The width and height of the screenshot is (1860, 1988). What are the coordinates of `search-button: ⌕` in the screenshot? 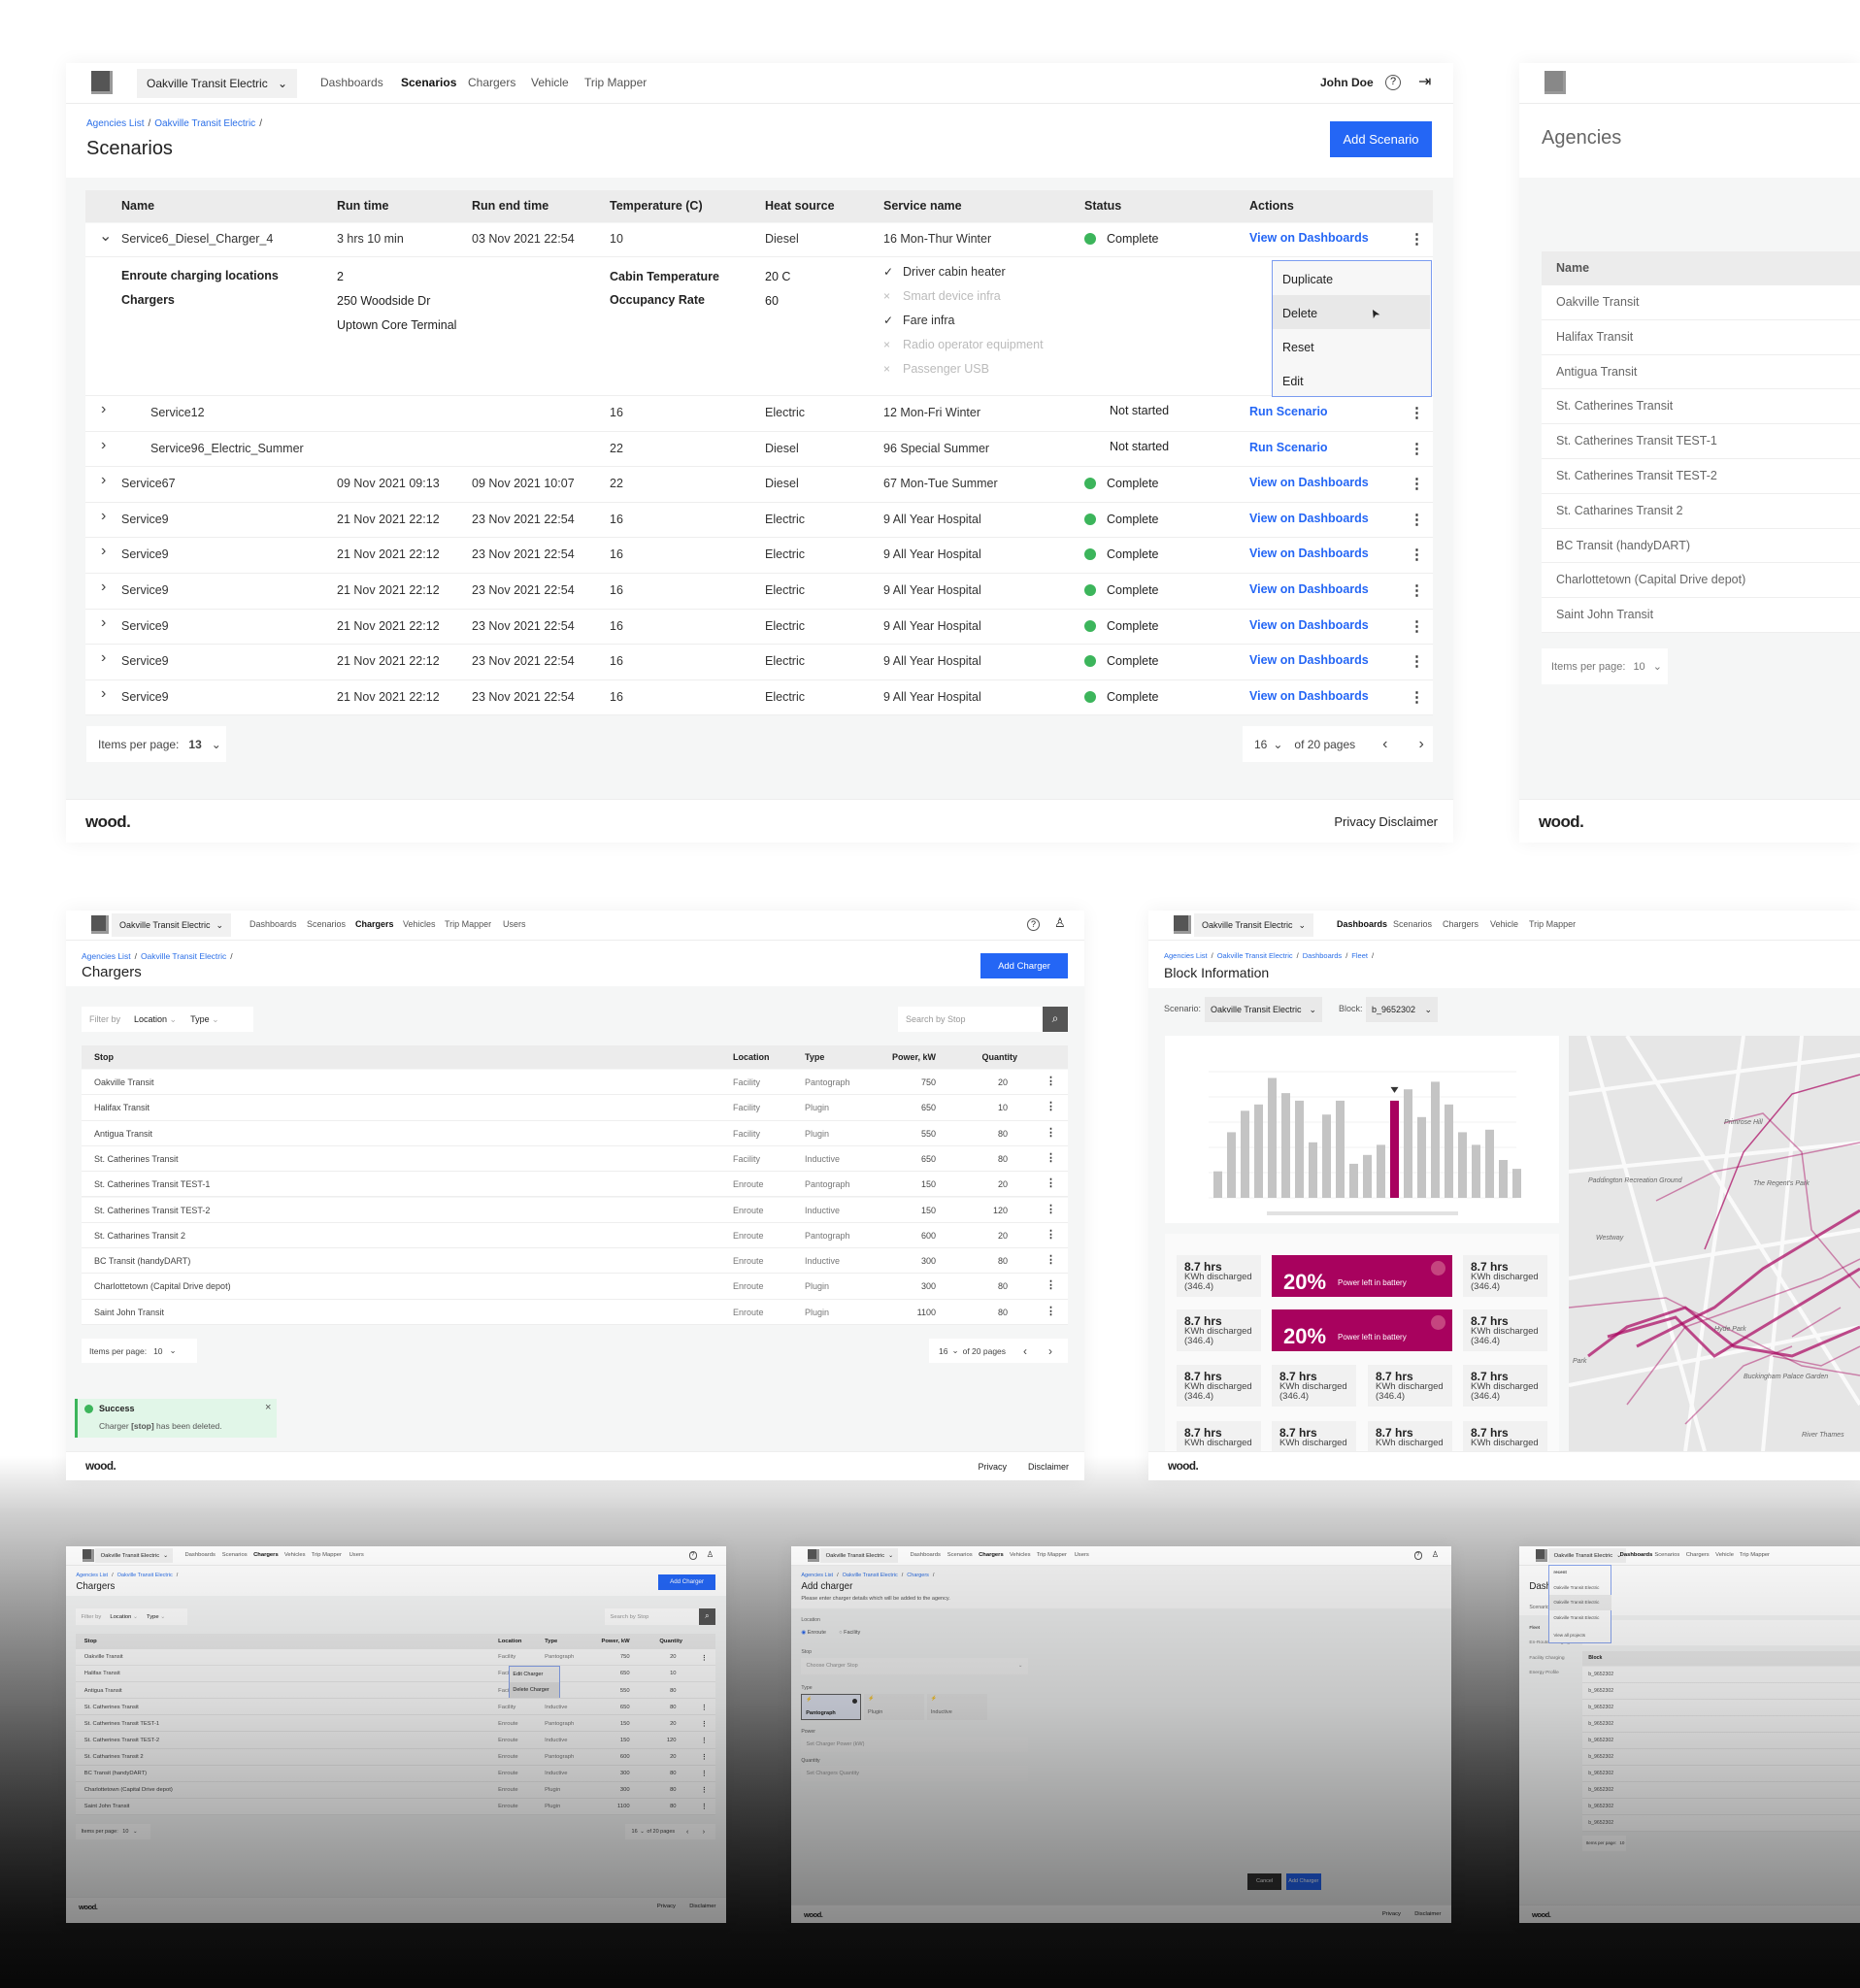 It's located at (1055, 1020).